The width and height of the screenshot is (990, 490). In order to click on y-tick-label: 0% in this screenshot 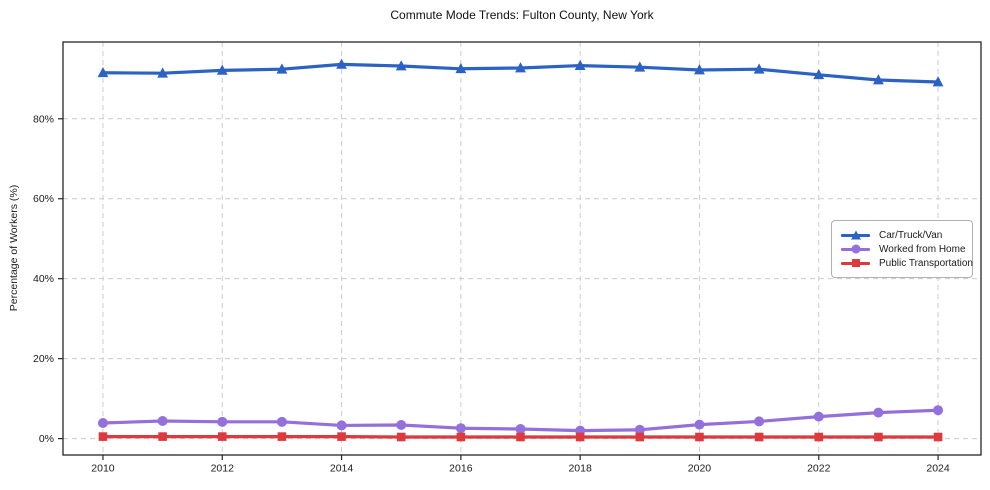, I will do `click(46, 439)`.